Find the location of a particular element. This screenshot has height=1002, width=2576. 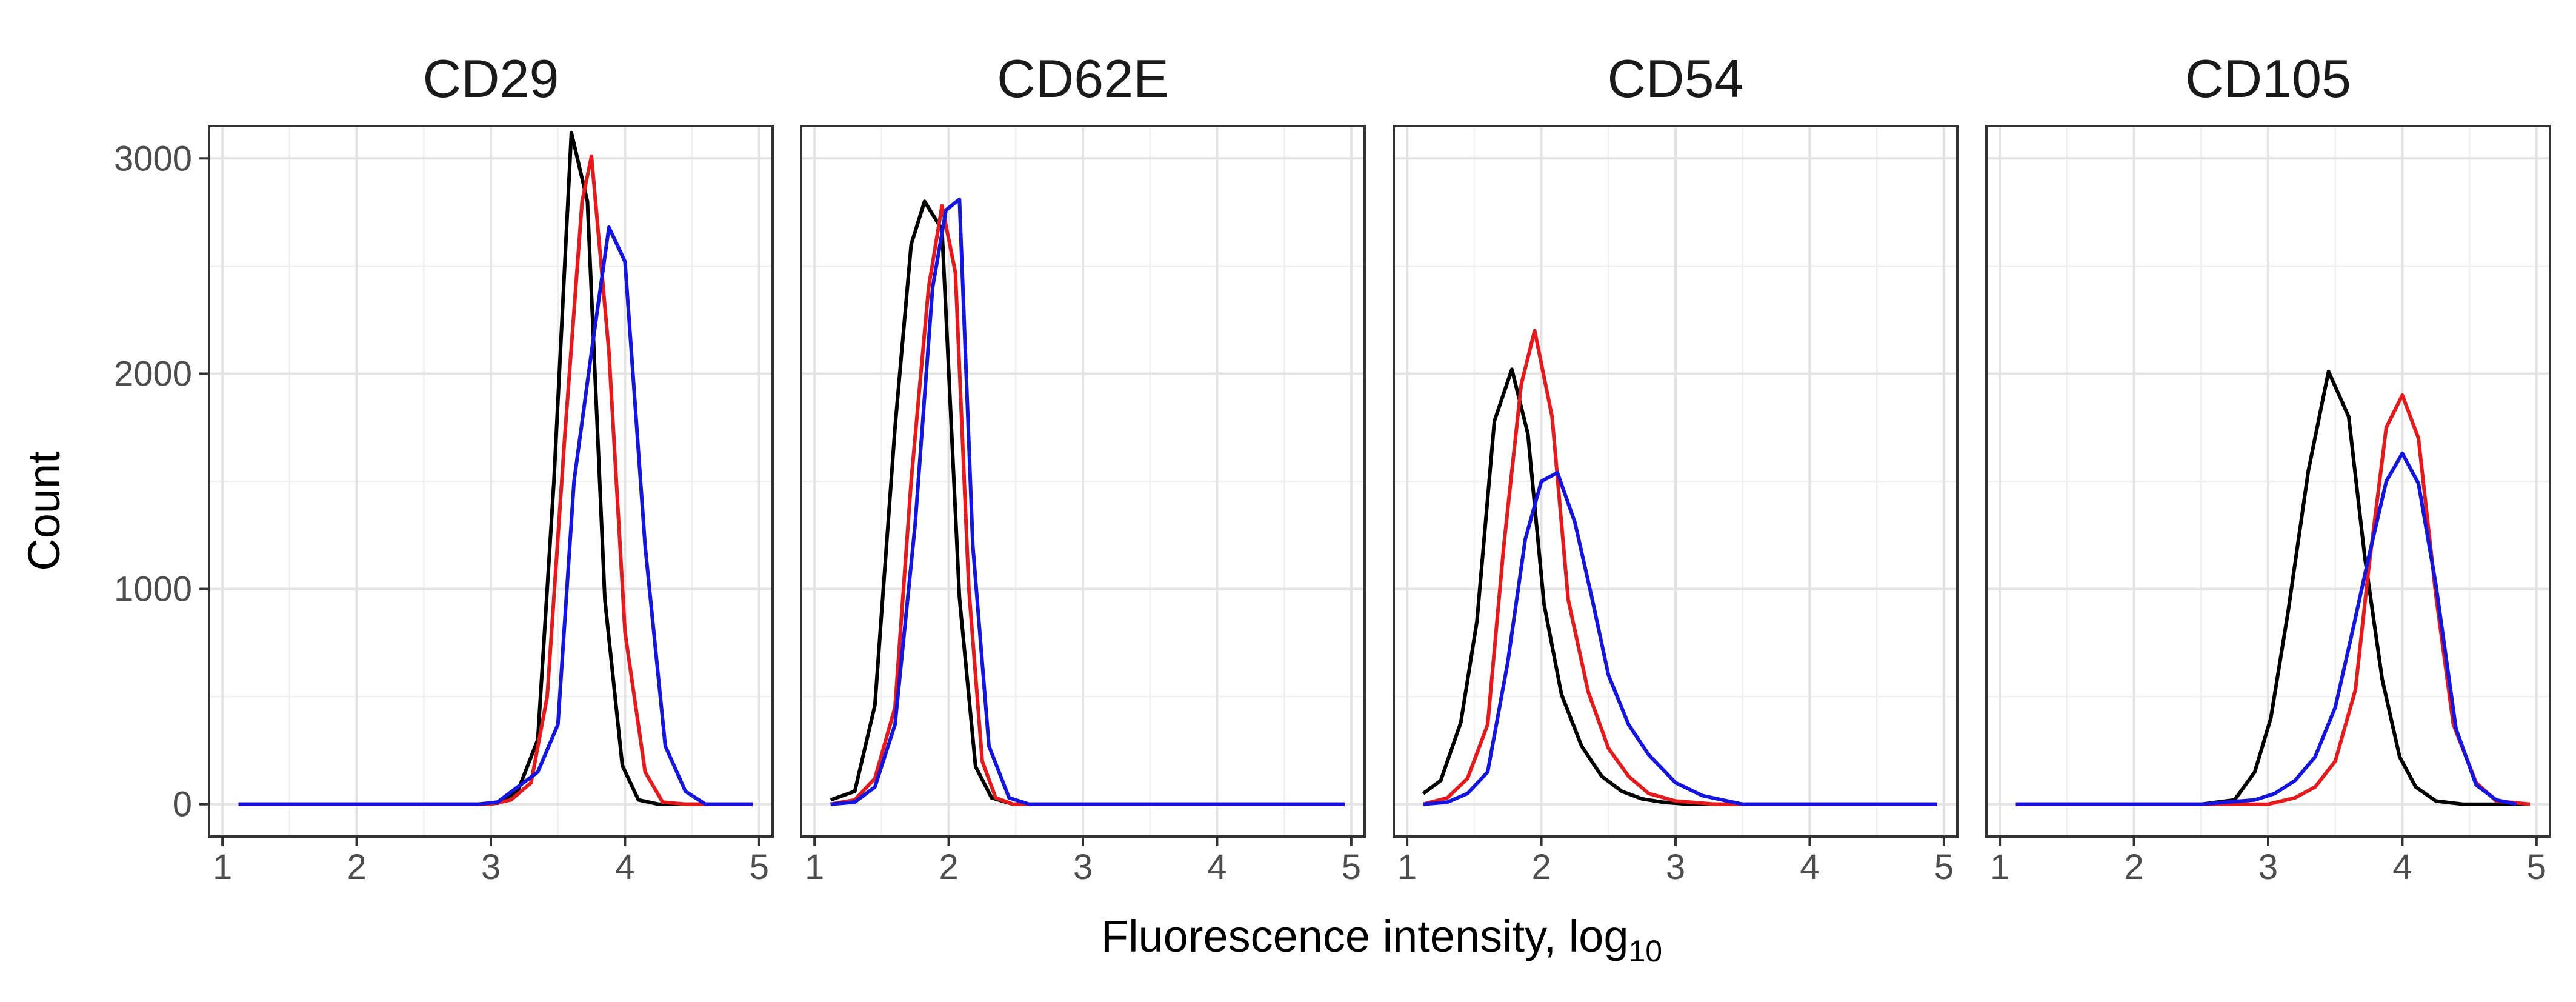

x-axis-title: Fluorescence intensity, log10 is located at coordinates (1381, 940).